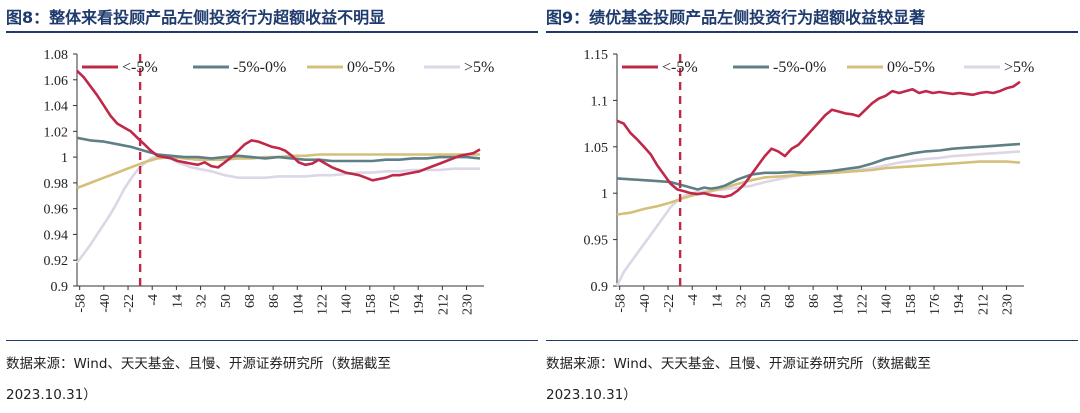  Describe the element at coordinates (56, 55) in the screenshot. I see `y-tick-label: 1.08` at that location.